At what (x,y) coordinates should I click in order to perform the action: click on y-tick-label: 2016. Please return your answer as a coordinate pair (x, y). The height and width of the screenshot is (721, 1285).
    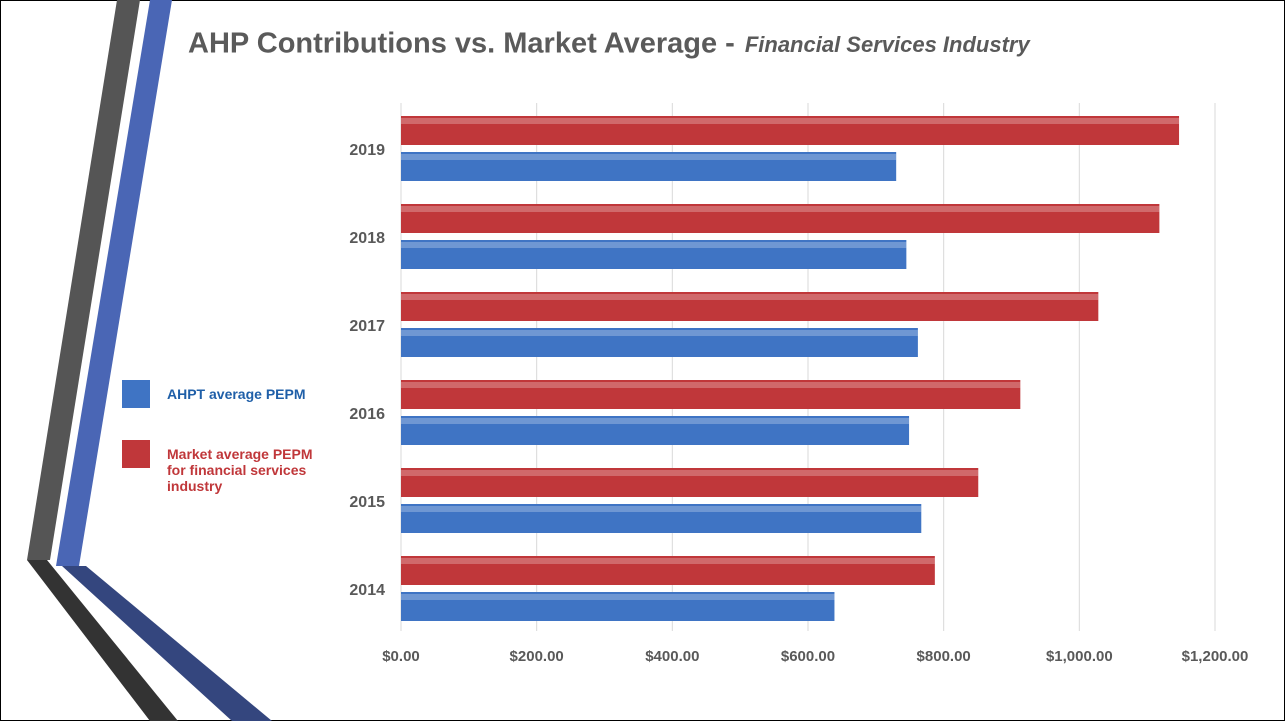
    Looking at the image, I should click on (367, 414).